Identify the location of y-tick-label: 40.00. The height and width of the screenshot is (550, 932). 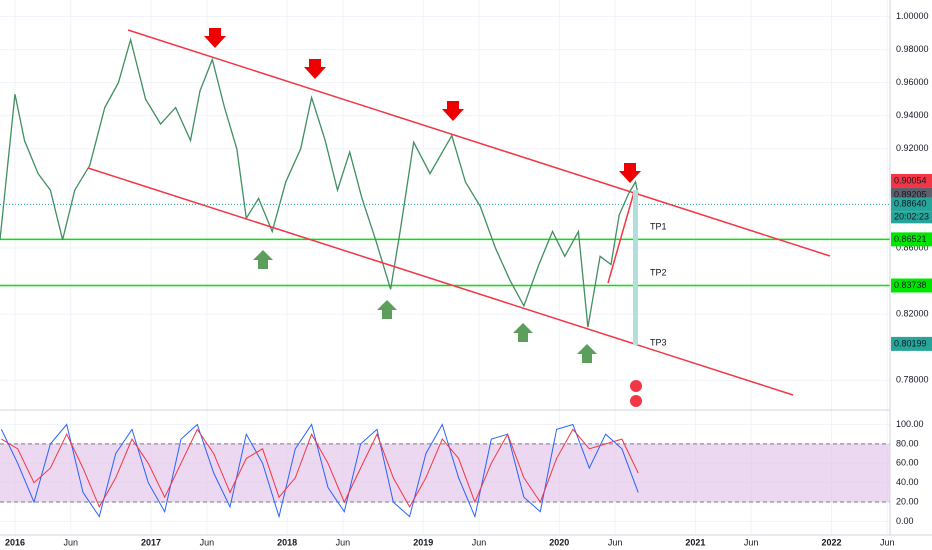
(907, 482).